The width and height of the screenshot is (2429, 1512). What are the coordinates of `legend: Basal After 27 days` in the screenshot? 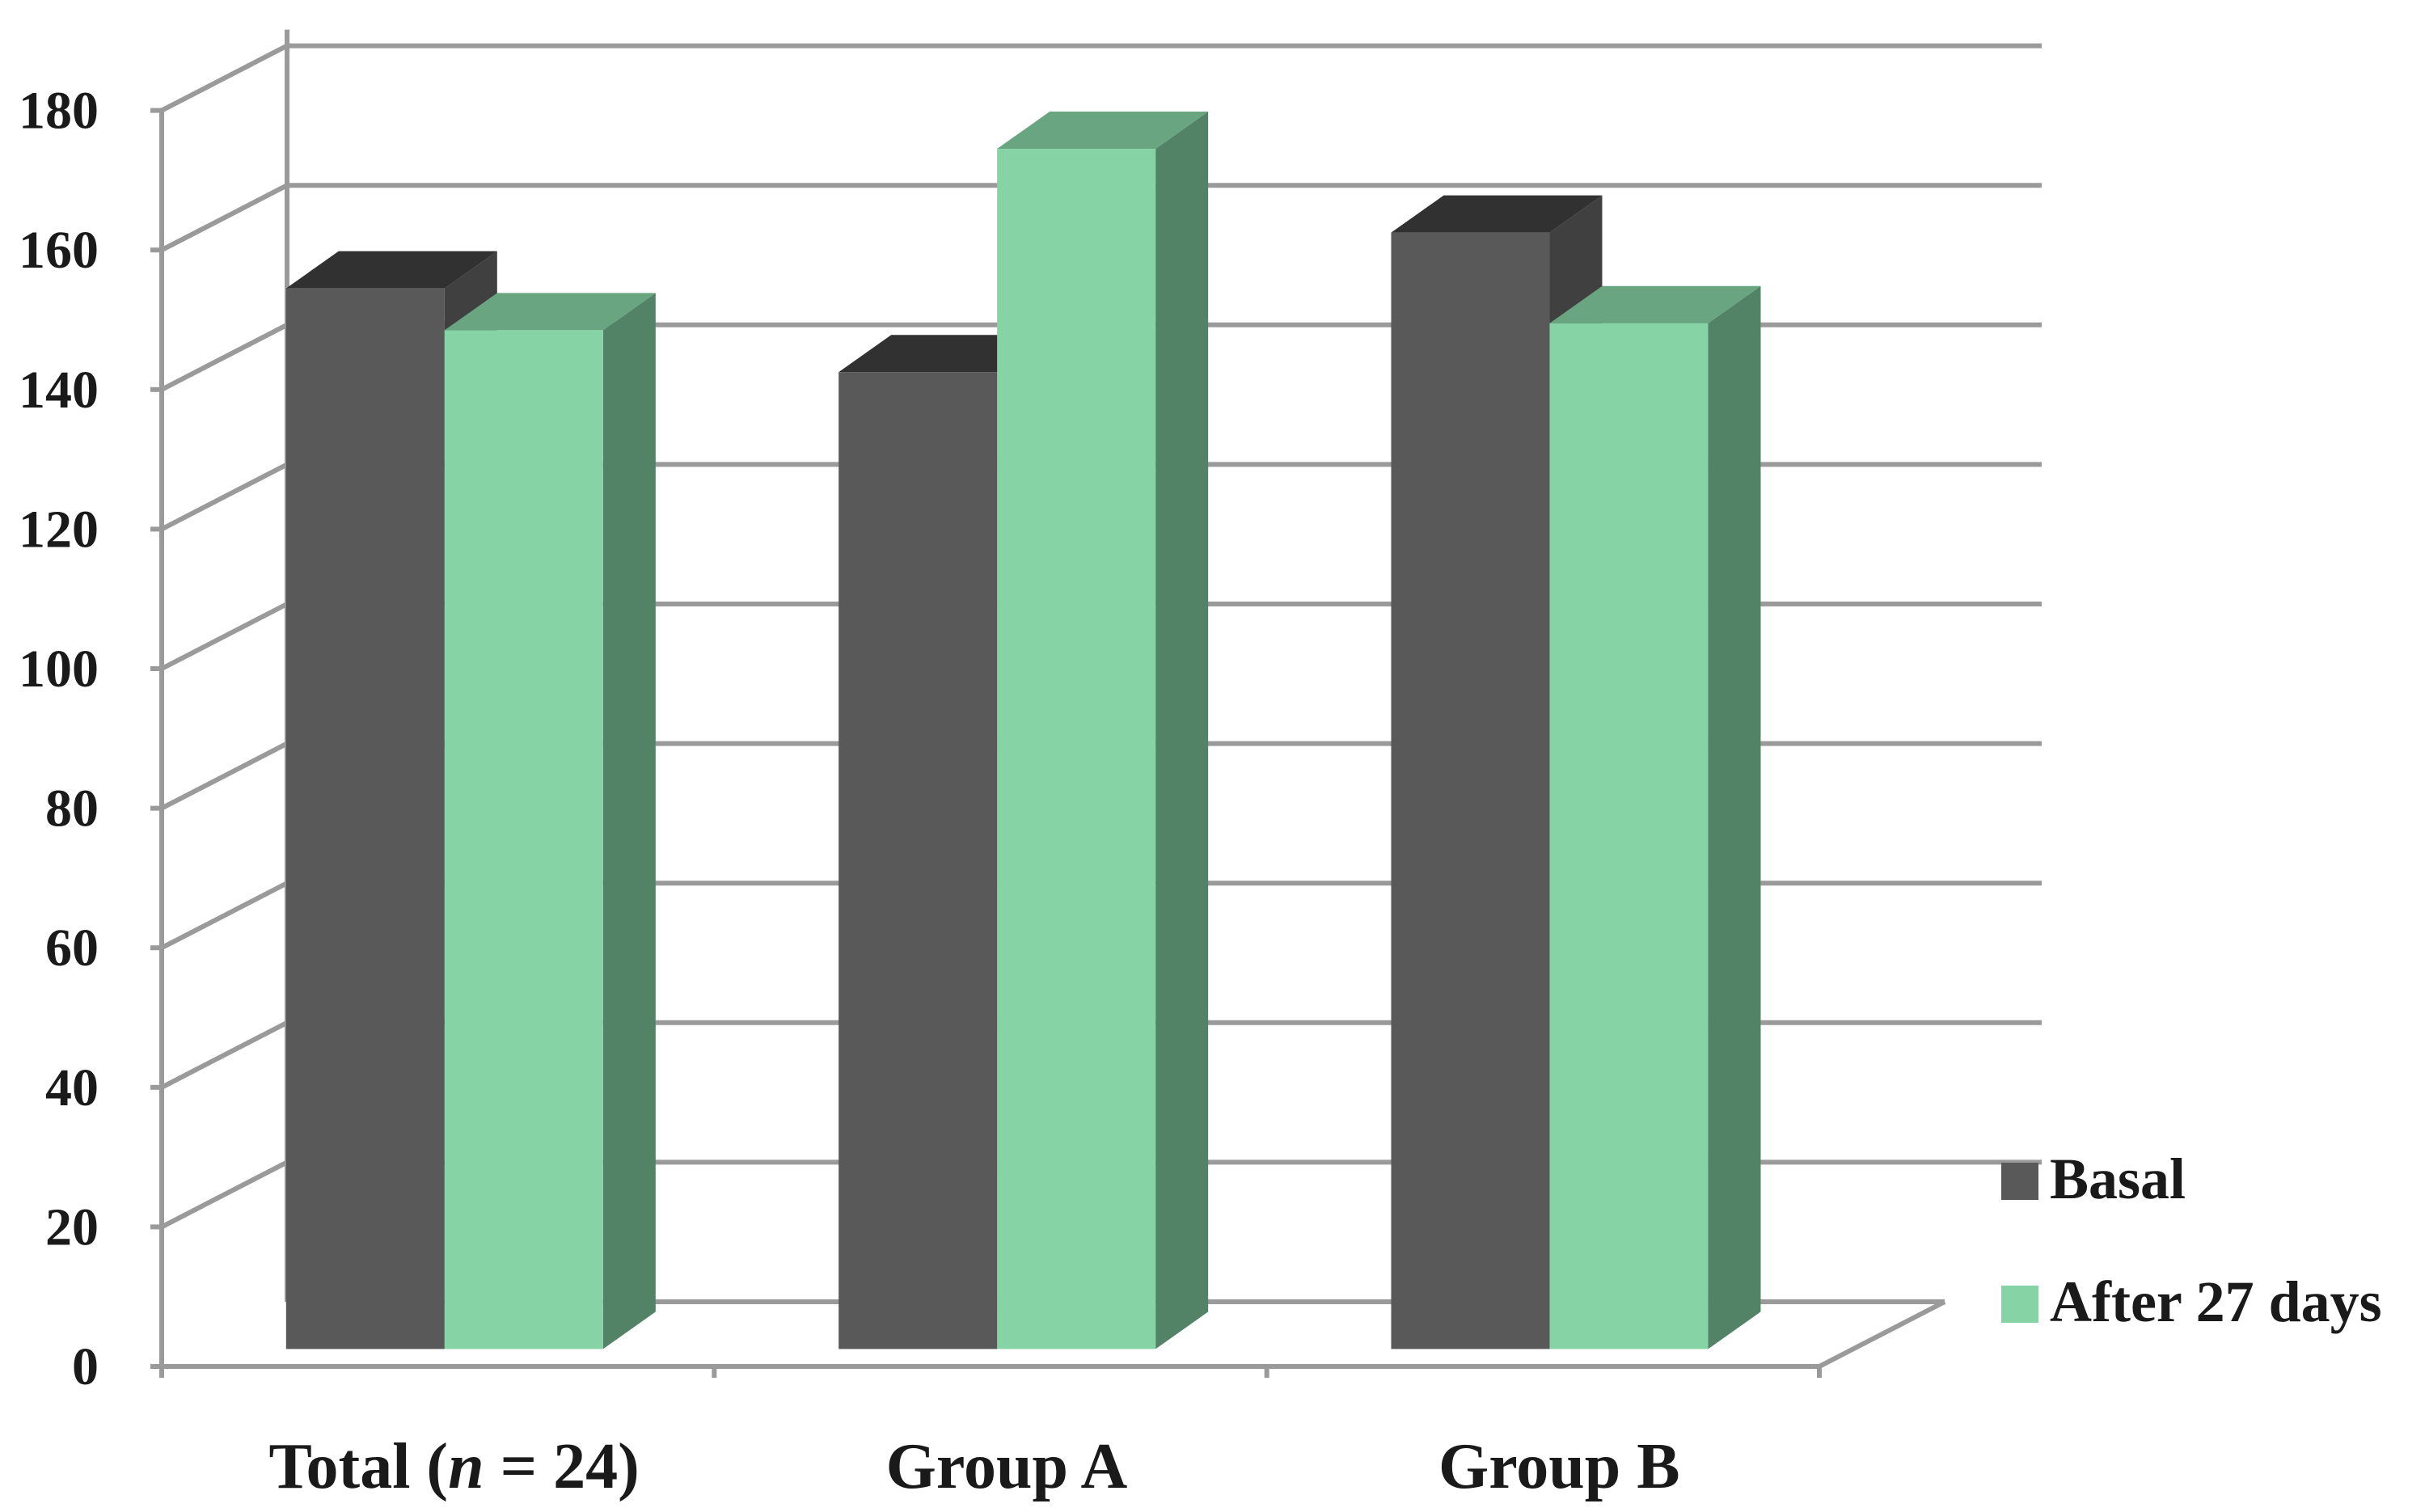 It's located at (2191, 1240).